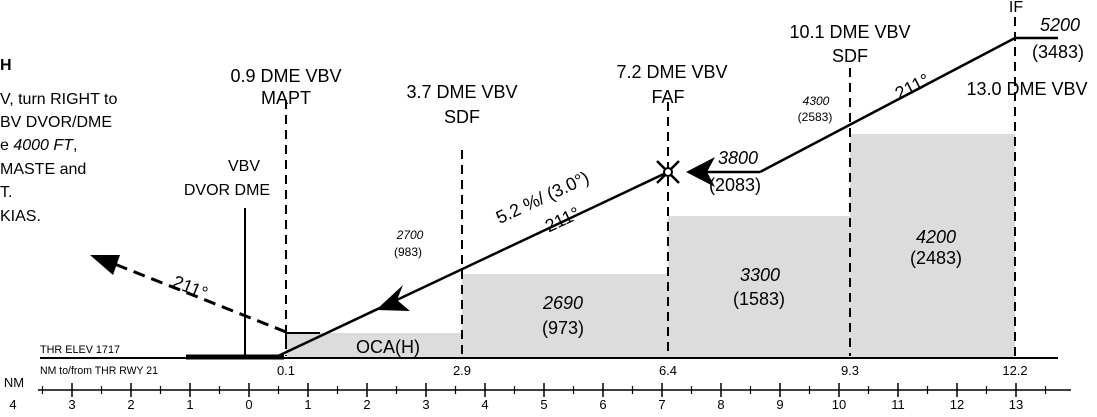  I want to click on dist-122: 12.2, so click(1014, 370).